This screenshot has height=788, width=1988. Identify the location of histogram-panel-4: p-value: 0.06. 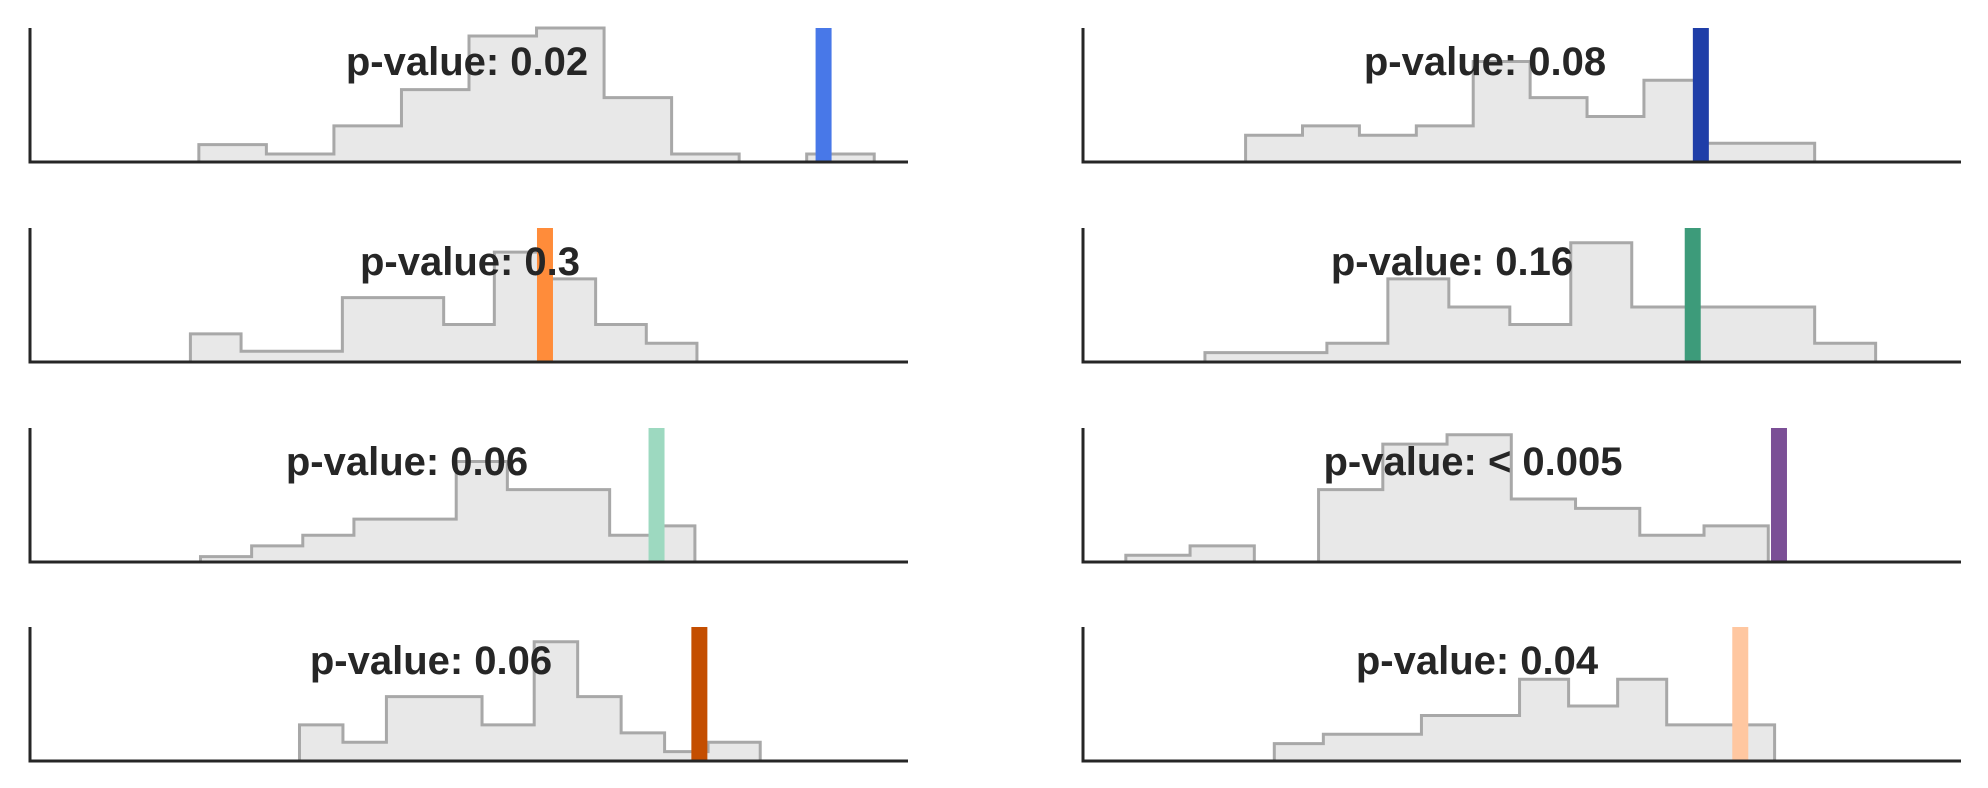
(468, 695).